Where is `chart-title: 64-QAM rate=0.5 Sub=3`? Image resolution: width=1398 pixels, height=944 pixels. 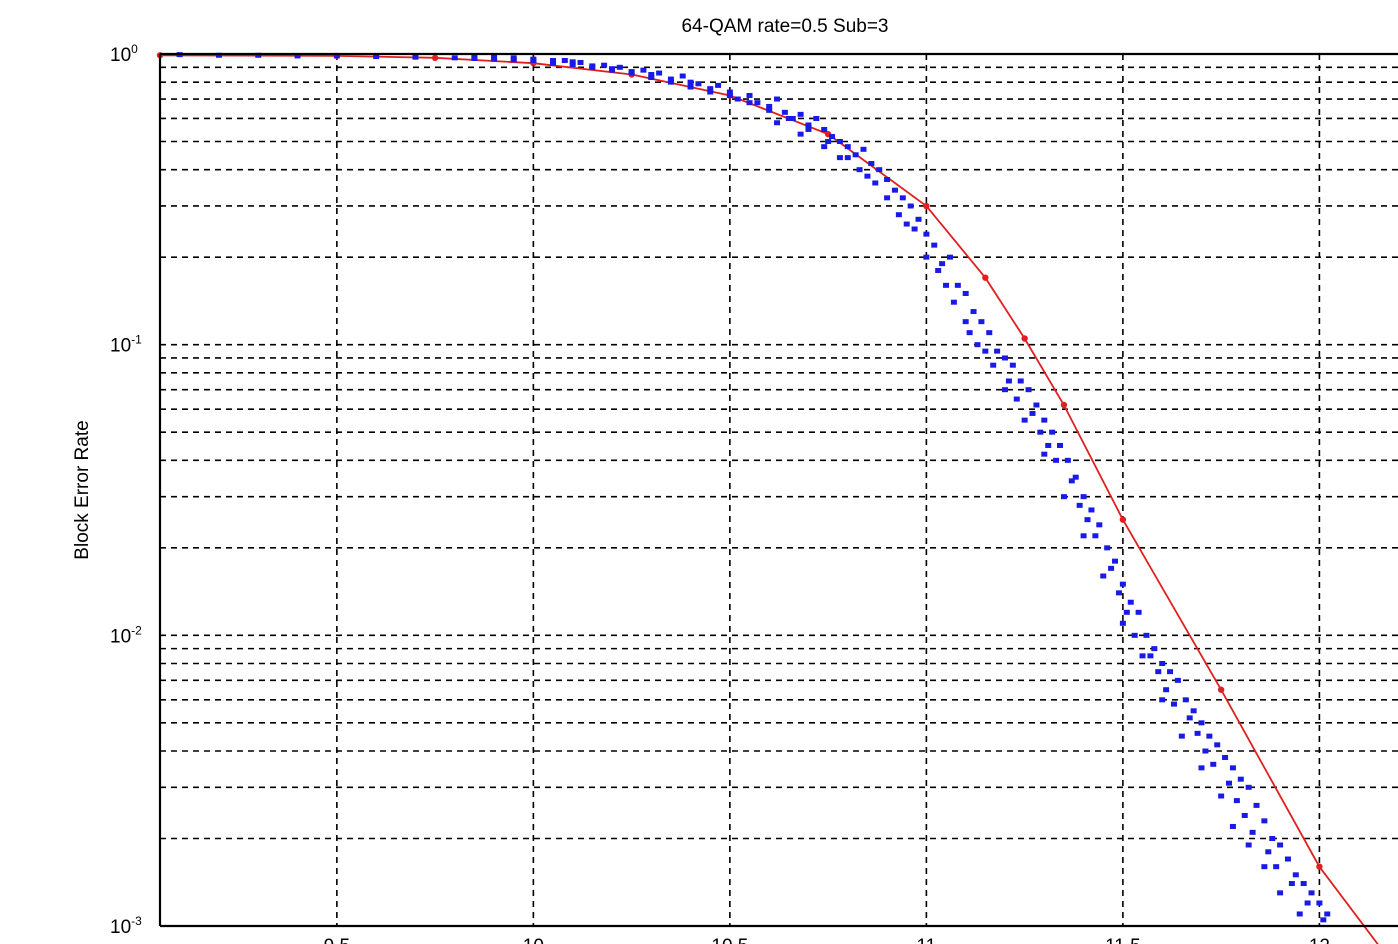 chart-title: 64-QAM rate=0.5 Sub=3 is located at coordinates (784, 26).